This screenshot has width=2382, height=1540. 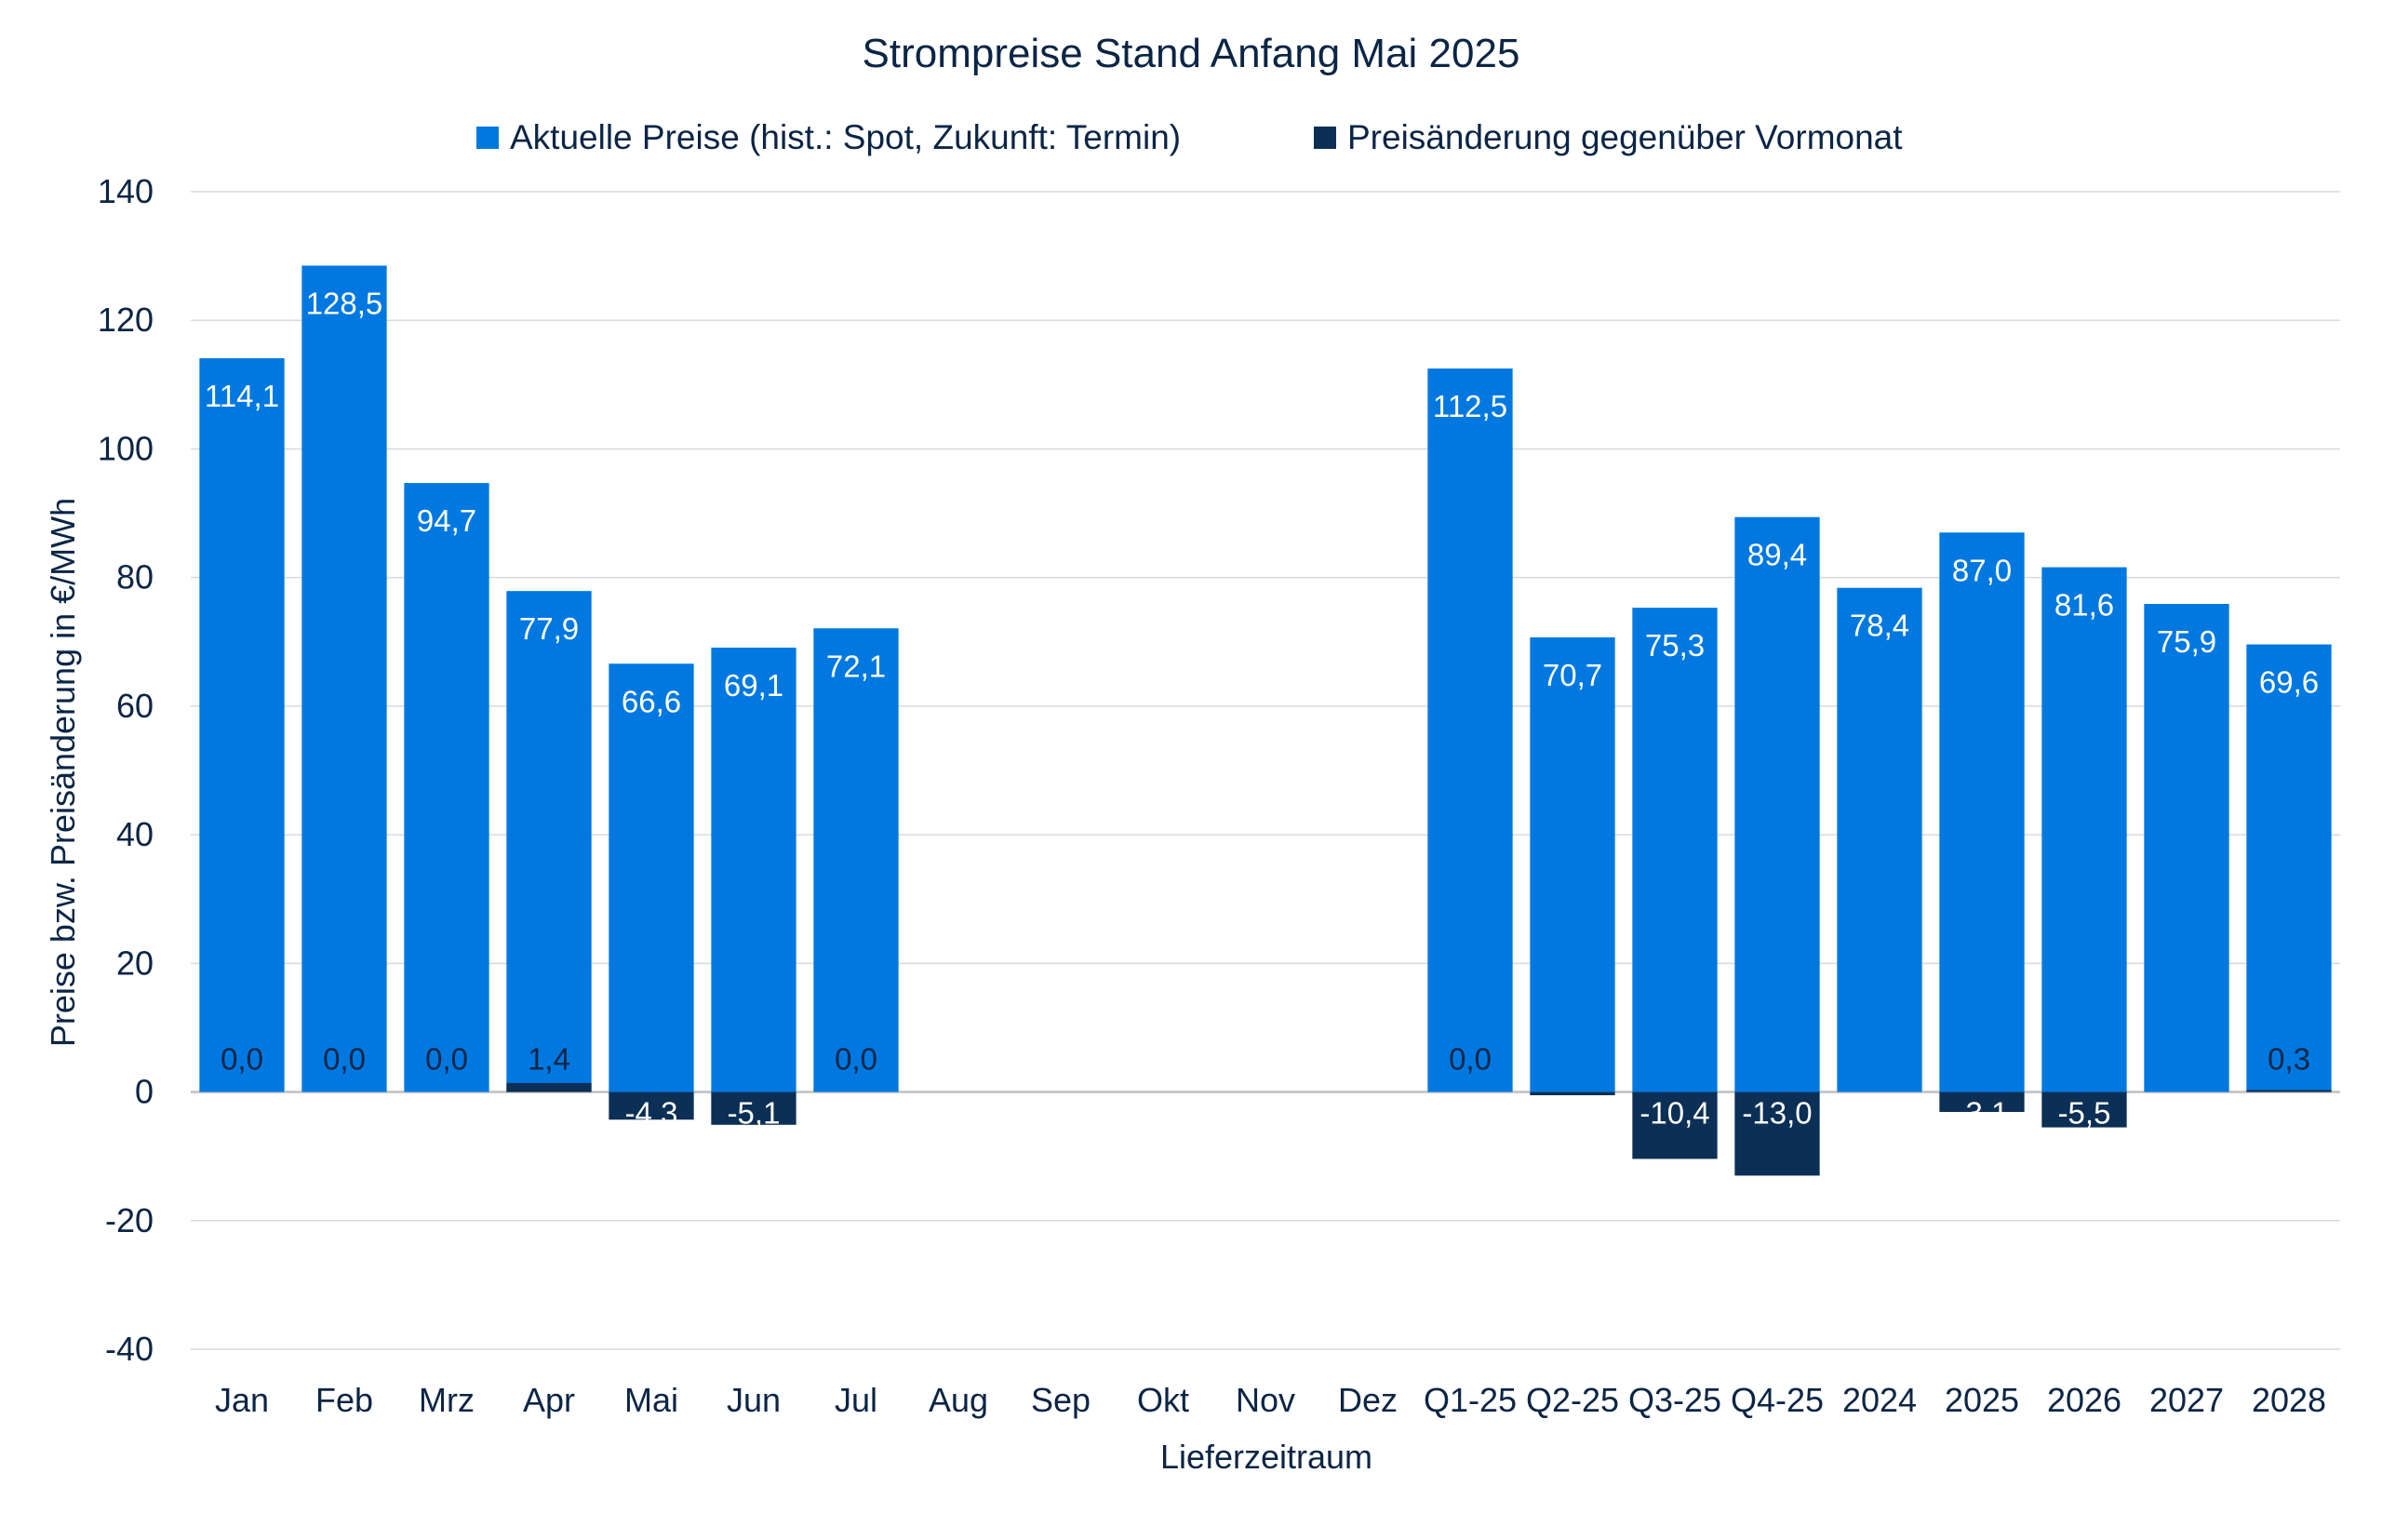 I want to click on y-tick-label: 0, so click(x=144, y=1092).